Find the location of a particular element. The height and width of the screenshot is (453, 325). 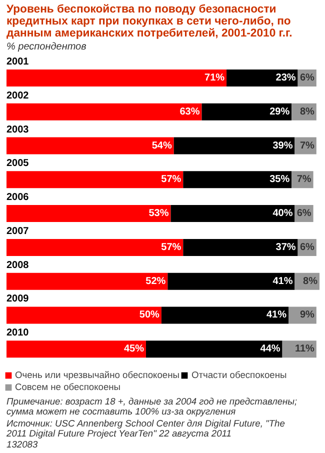

data-label: 71% is located at coordinates (214, 78).